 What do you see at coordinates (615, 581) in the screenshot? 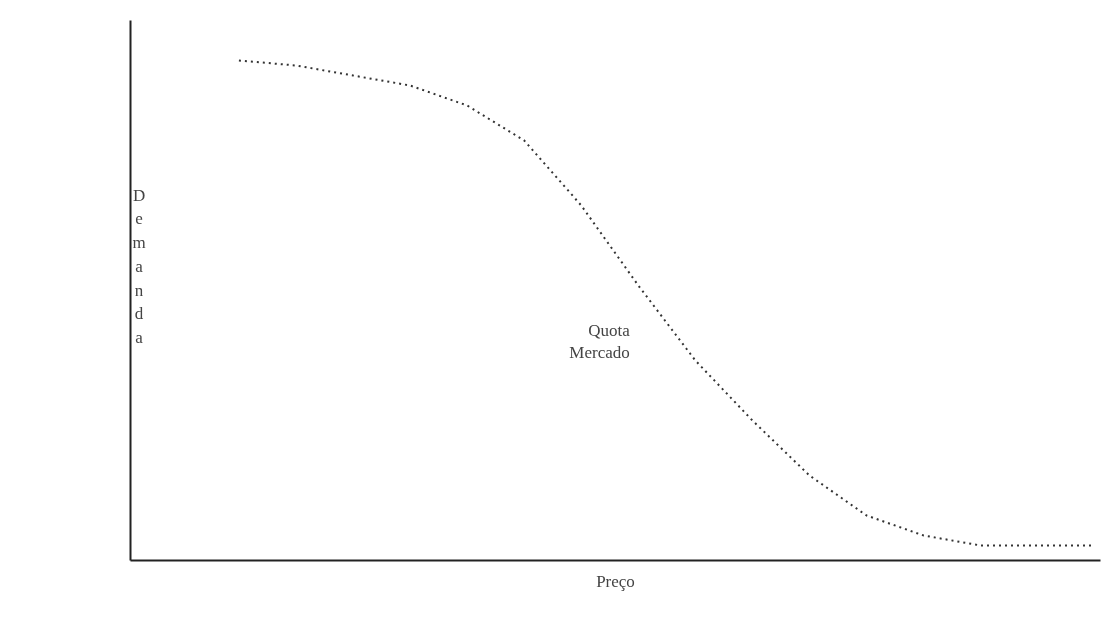
I see `x-axis-title: Preço` at bounding box center [615, 581].